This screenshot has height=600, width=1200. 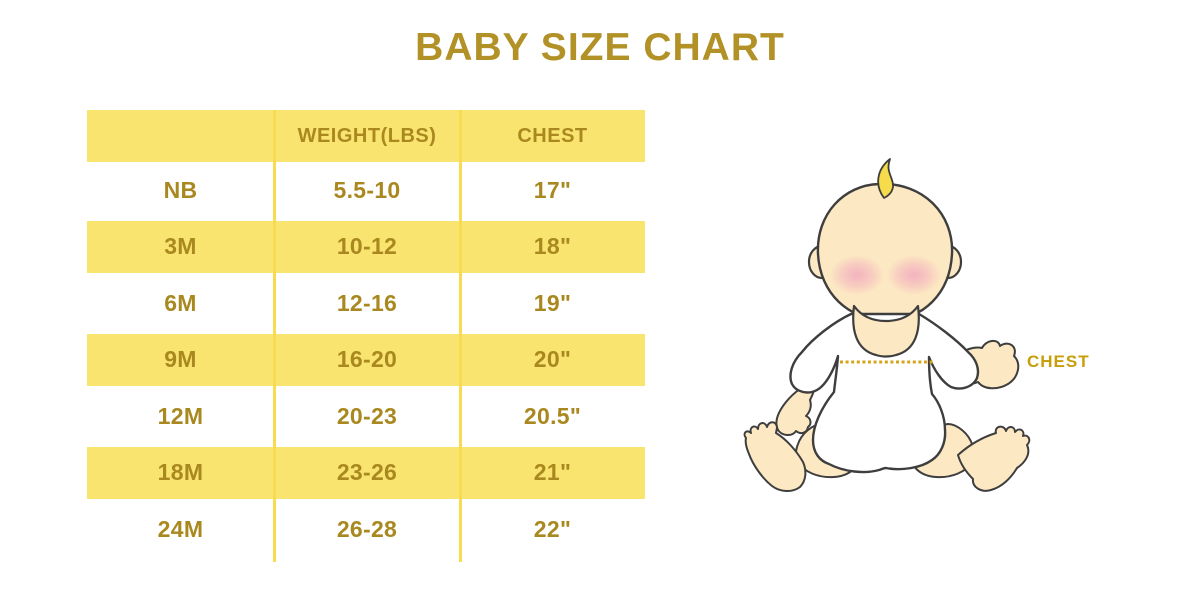 I want to click on baby-illustration-svg, so click(x=887, y=325).